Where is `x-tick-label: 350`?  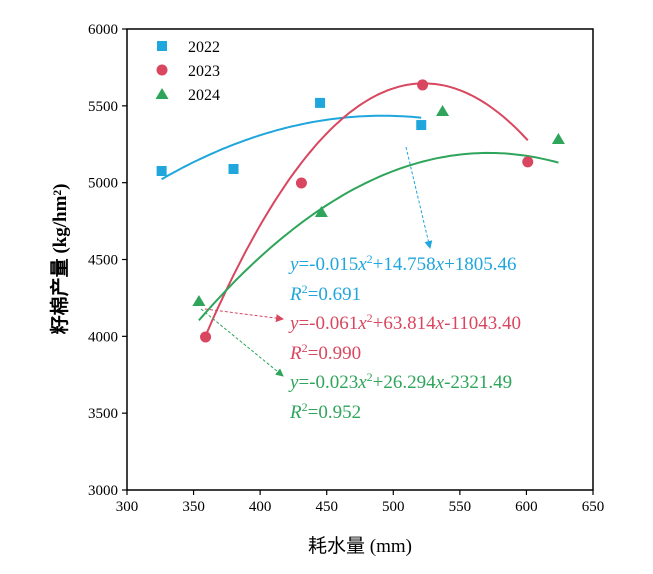
x-tick-label: 350 is located at coordinates (193, 507).